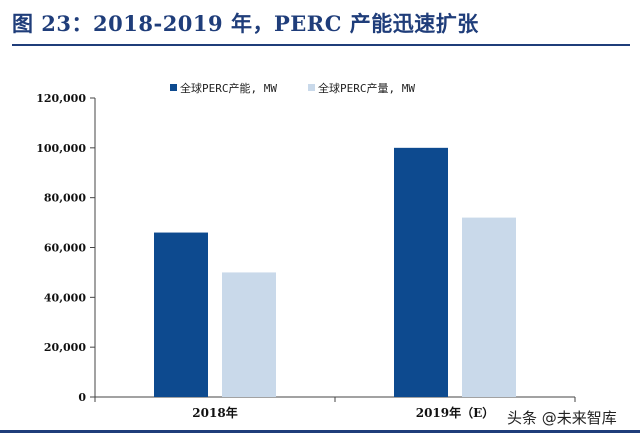 Image resolution: width=640 pixels, height=437 pixels. What do you see at coordinates (61, 148) in the screenshot?
I see `y-tick-label: 100,000` at bounding box center [61, 148].